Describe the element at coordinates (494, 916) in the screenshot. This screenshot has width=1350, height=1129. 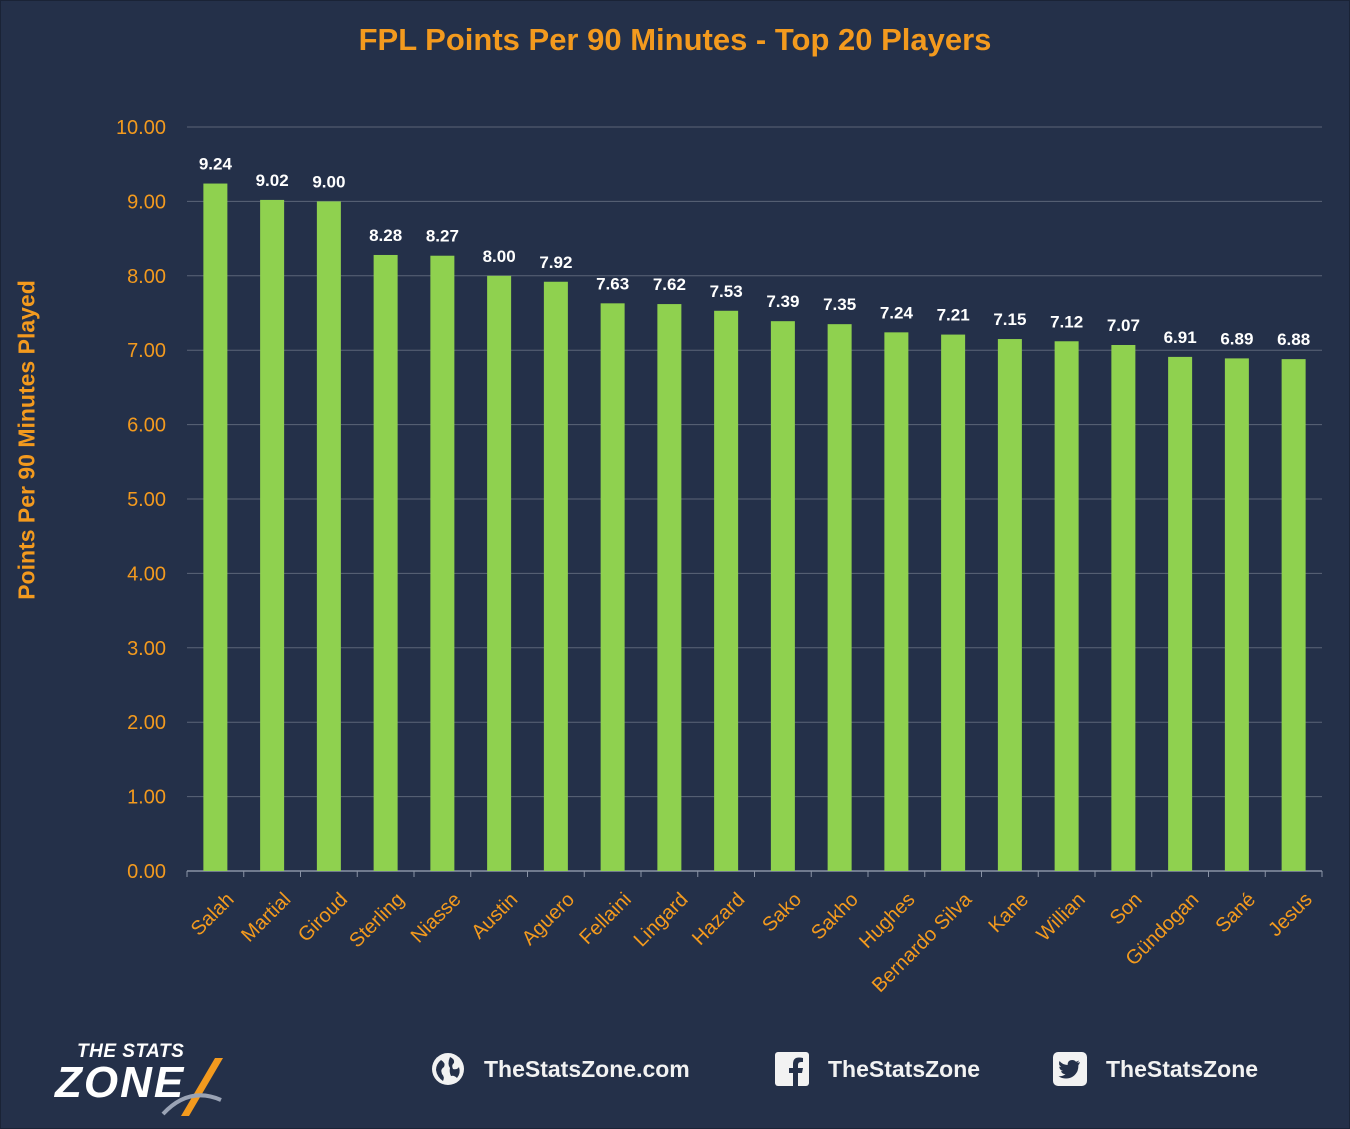
I see `x-tick-label: Austin` at that location.